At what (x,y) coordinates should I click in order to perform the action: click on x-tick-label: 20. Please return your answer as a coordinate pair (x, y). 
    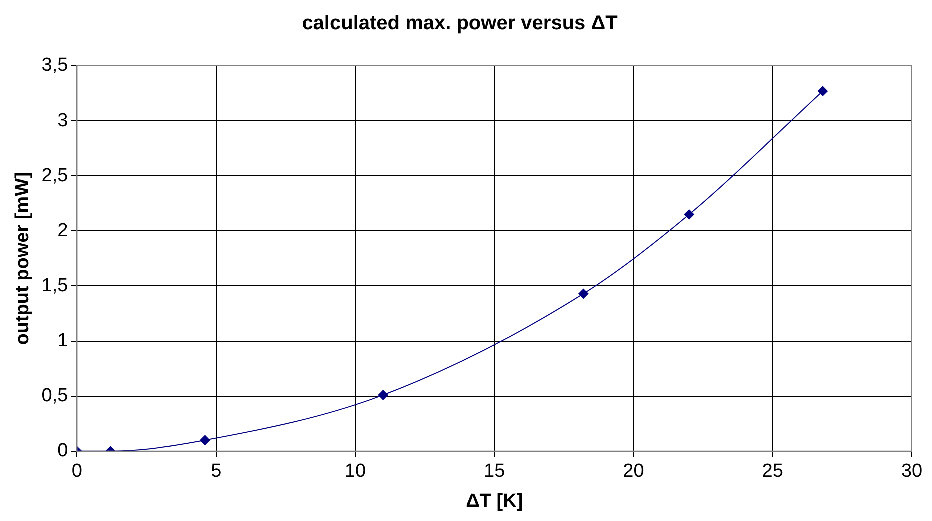
    Looking at the image, I should click on (633, 471).